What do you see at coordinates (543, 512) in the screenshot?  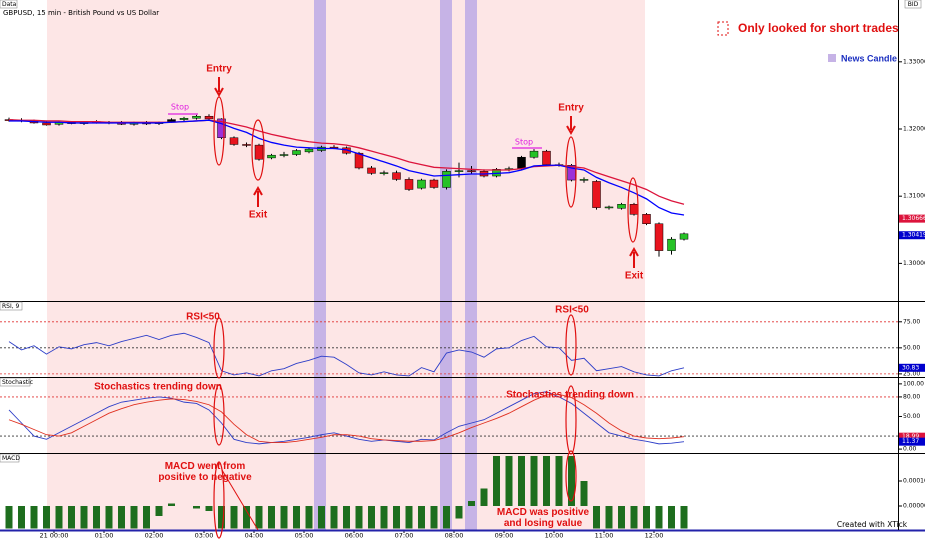 I see `annotation-line: MACD was positive` at bounding box center [543, 512].